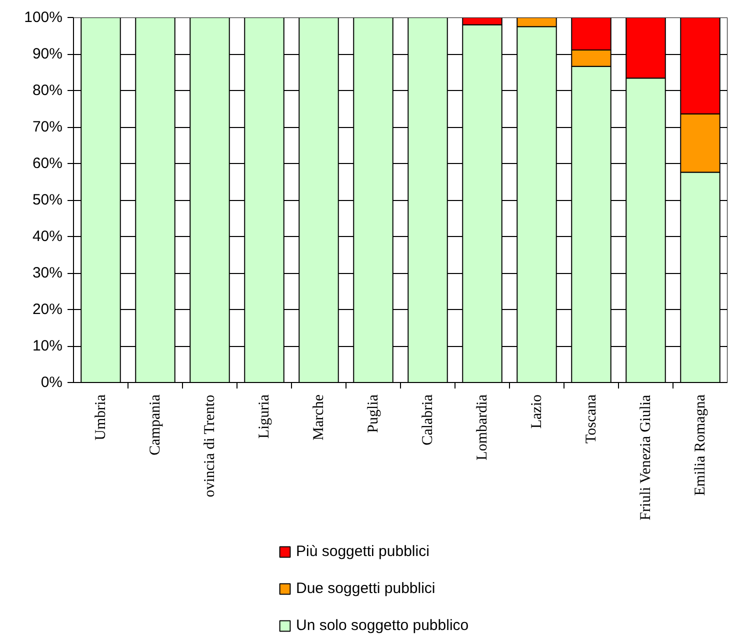  I want to click on y-tick-label: 100%, so click(43, 17).